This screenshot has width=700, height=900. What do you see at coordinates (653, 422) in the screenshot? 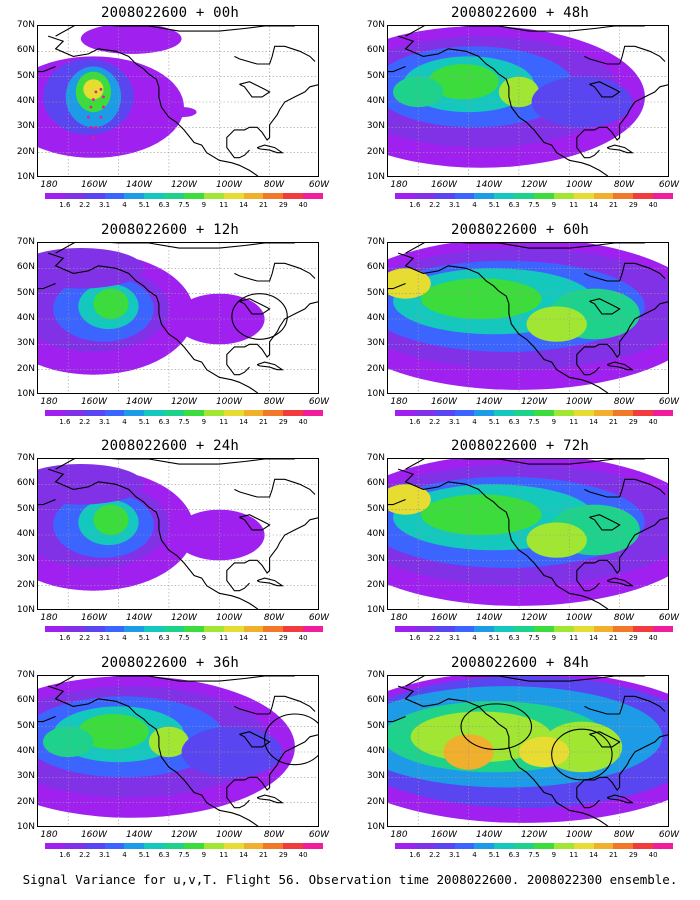
I see `colorbar-label: 40` at bounding box center [653, 422].